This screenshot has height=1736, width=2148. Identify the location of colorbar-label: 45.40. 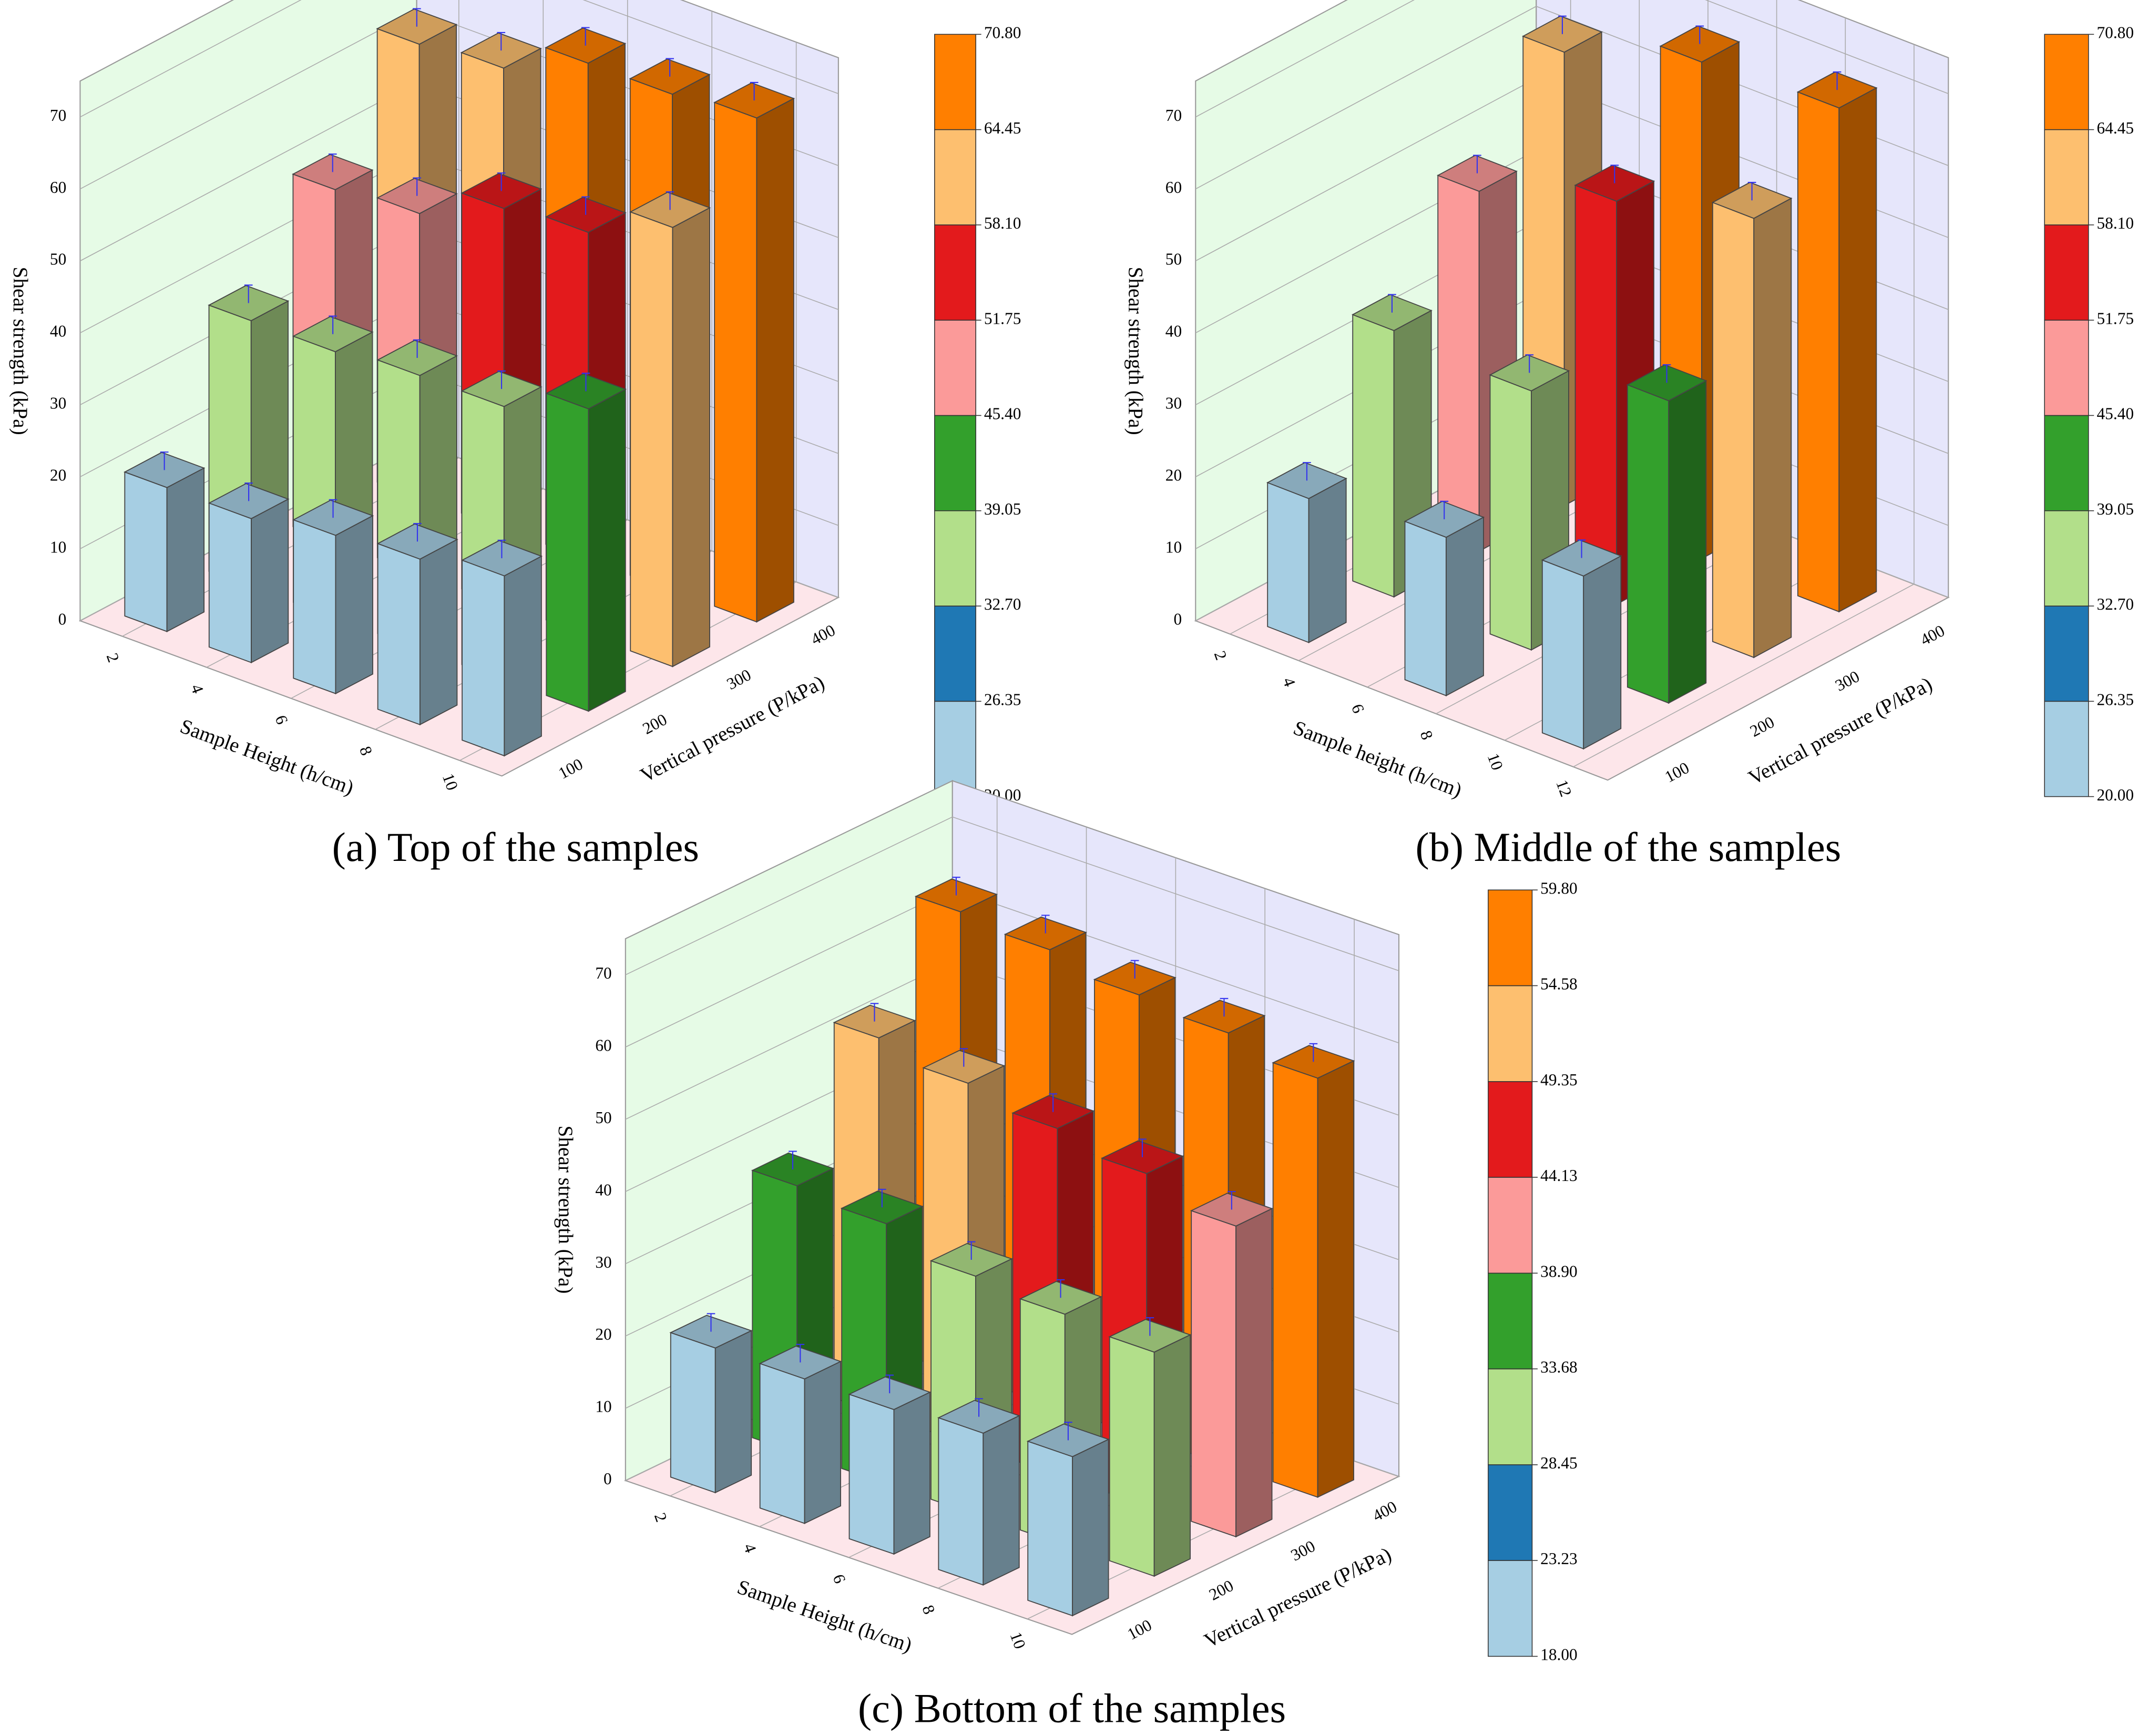
(2115, 414).